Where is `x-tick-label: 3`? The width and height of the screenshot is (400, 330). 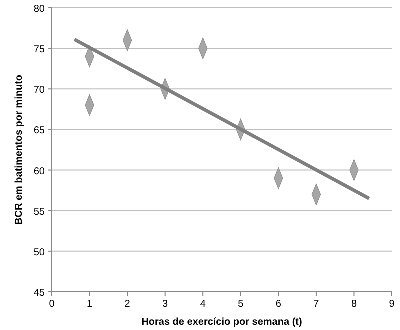 x-tick-label: 3 is located at coordinates (165, 304).